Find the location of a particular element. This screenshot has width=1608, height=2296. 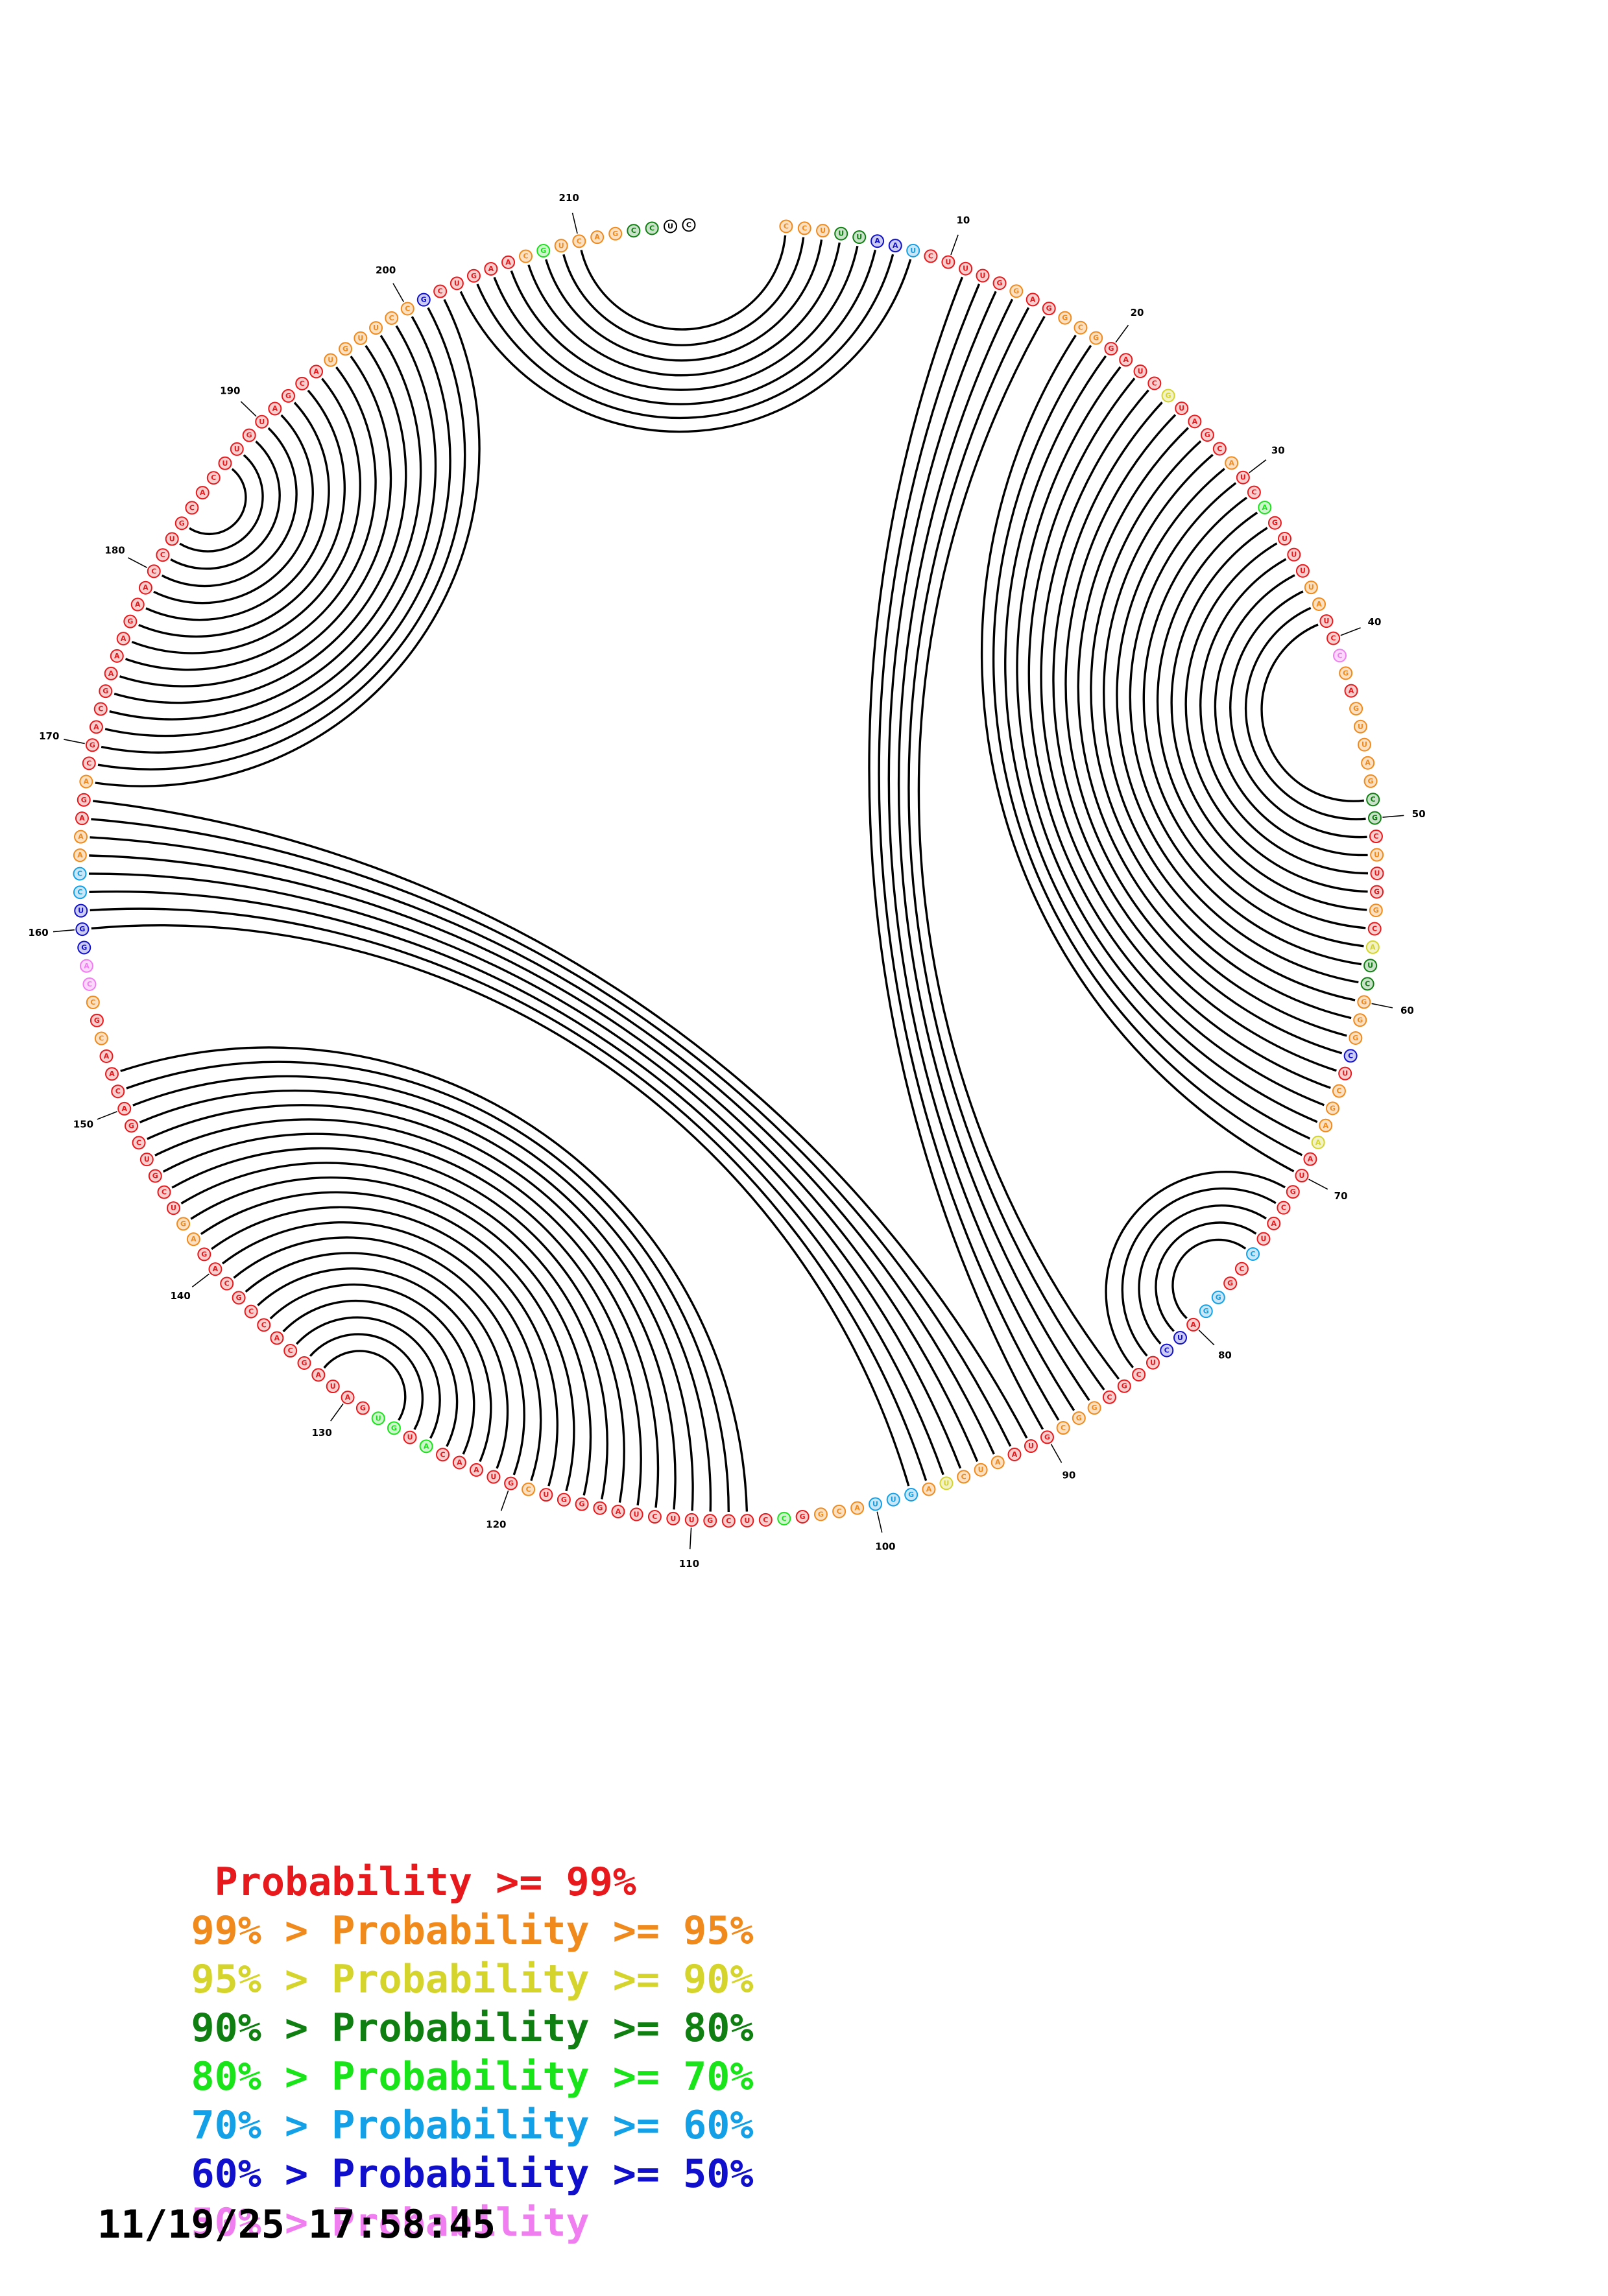

legend-prefix: 95% > is located at coordinates (250, 1979).